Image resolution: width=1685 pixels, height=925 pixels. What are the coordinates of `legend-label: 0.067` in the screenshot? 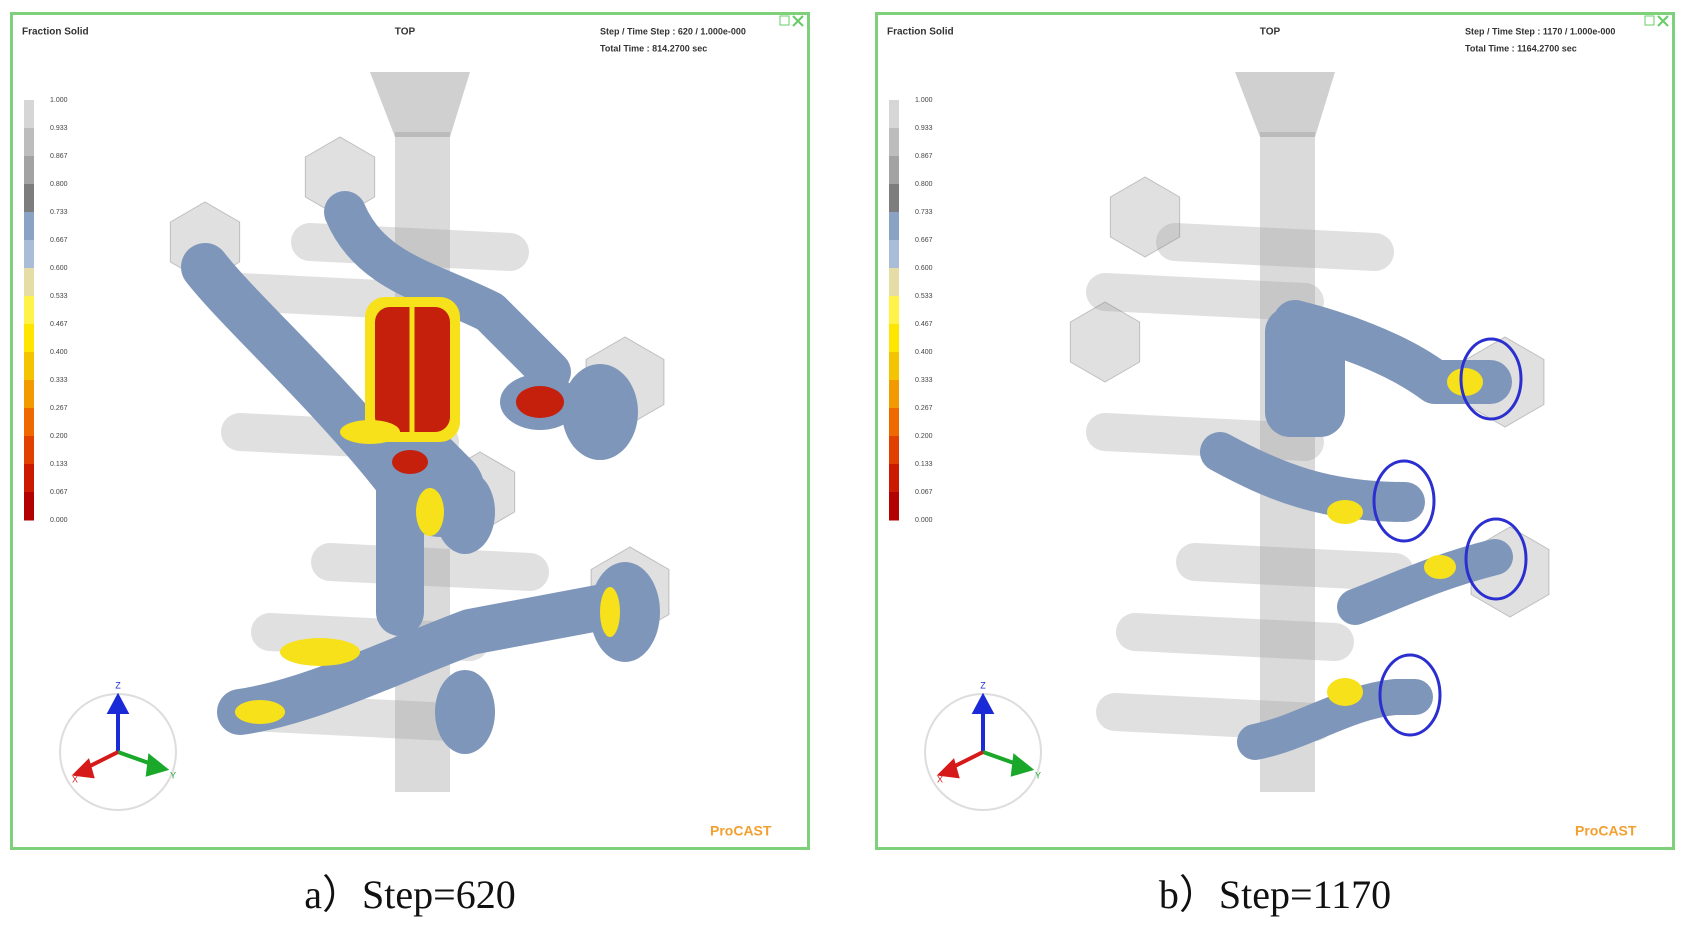 It's located at (59, 492).